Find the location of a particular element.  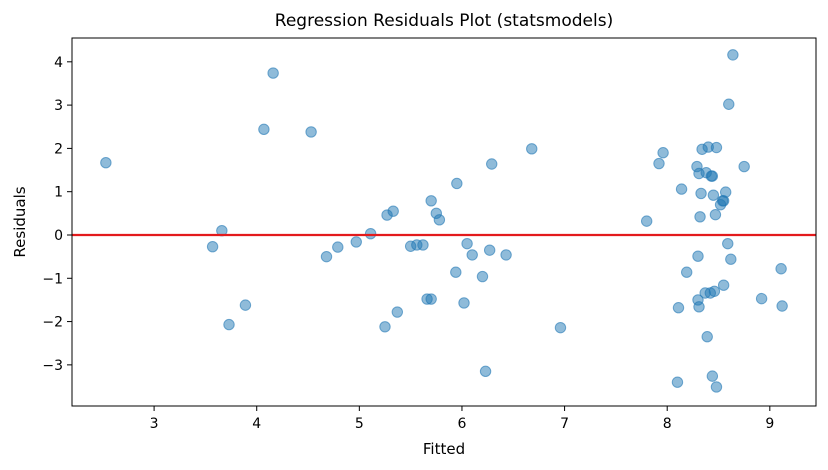

x-axis-ticks: 3 4 5 6 7 8 9 is located at coordinates (462, 419).